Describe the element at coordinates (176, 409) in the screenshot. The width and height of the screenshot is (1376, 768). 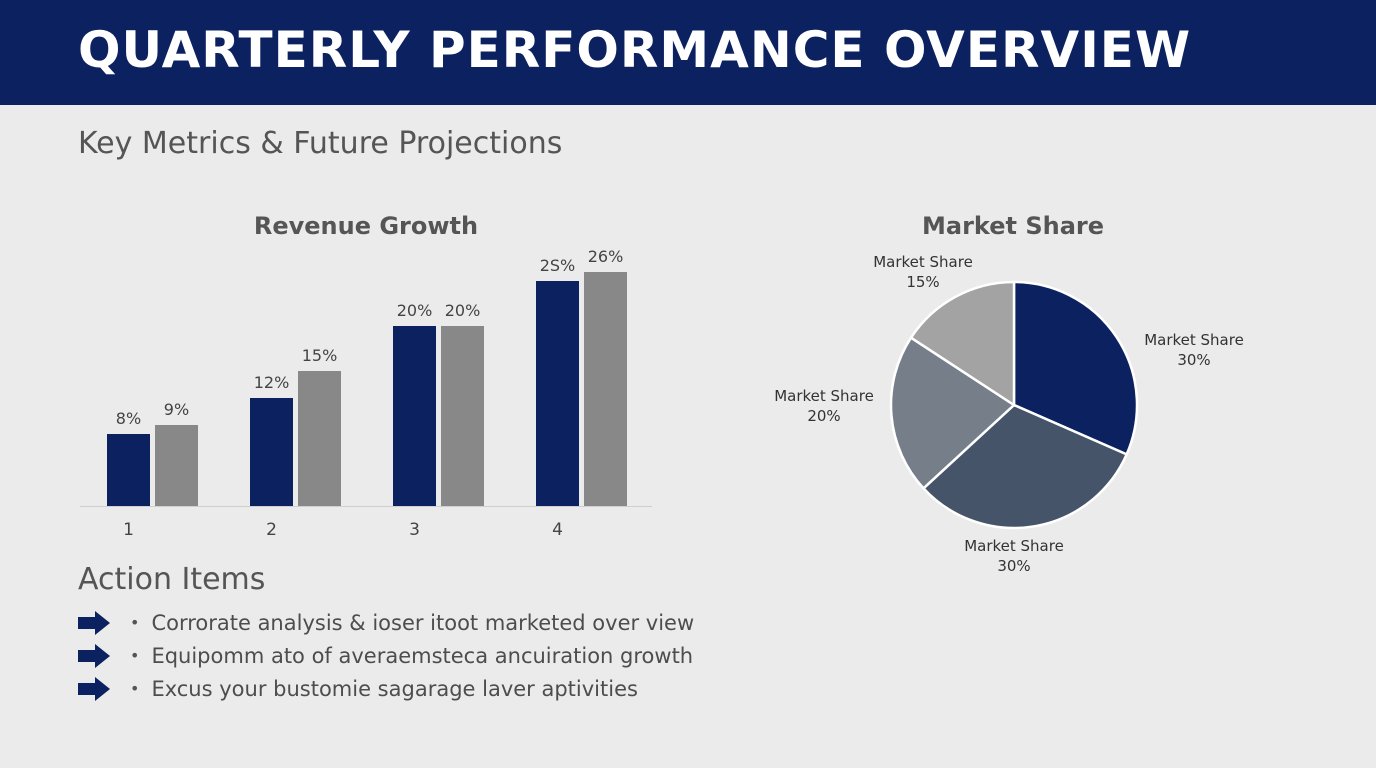
I see `bar-data-label: 9%` at that location.